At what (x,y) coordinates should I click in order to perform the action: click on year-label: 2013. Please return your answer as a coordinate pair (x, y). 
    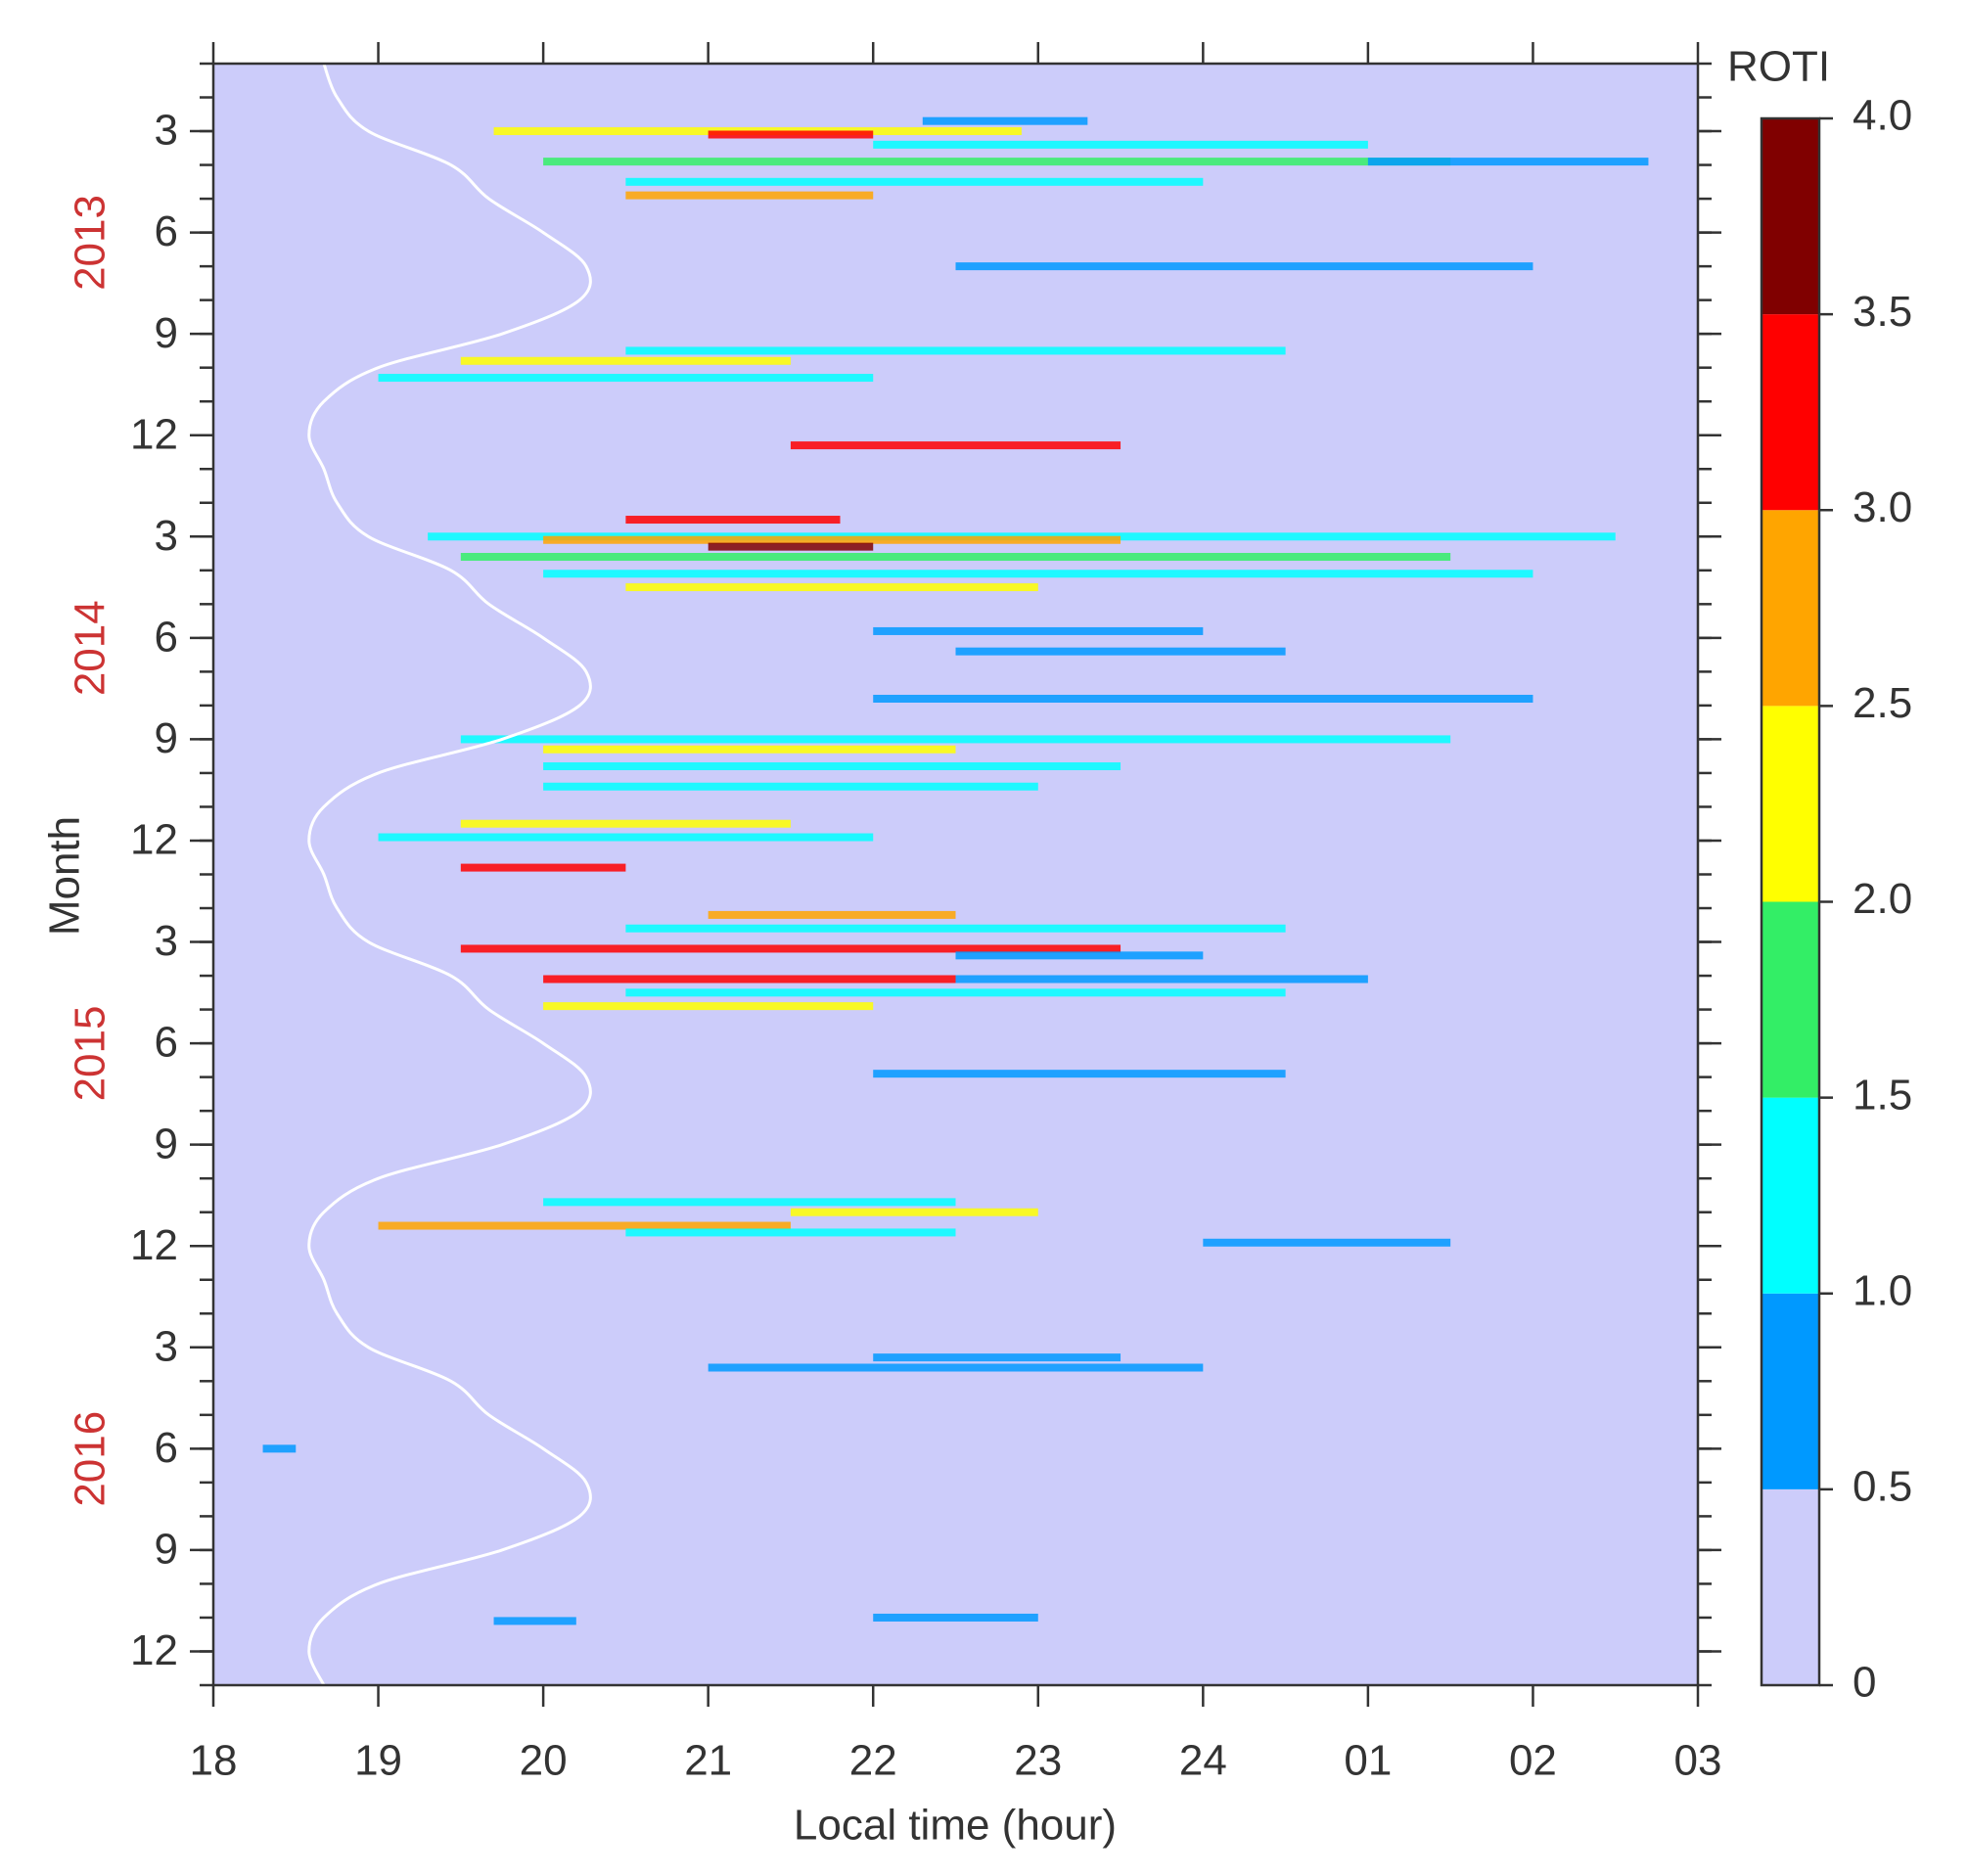
    Looking at the image, I should click on (90, 243).